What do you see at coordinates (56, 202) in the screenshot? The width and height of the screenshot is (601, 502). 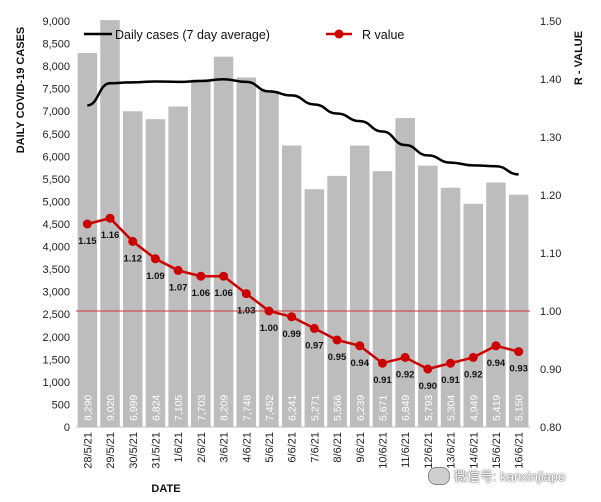 I see `left-tick-label: 5,000` at bounding box center [56, 202].